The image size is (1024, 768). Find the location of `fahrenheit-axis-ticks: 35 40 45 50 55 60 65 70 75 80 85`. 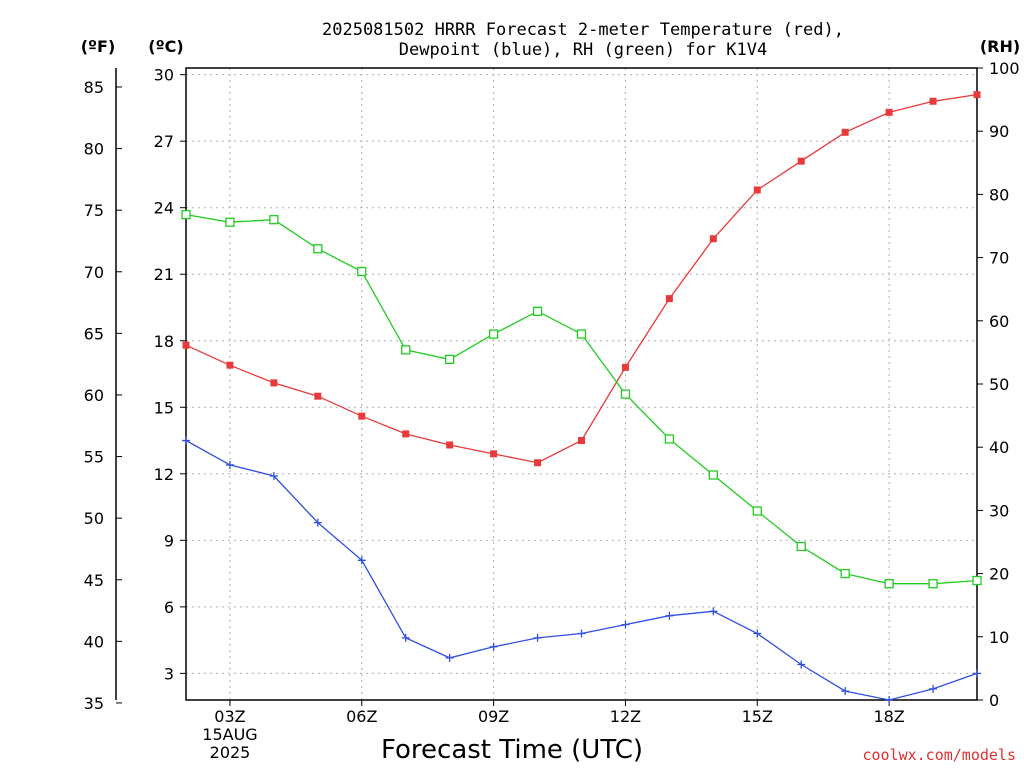

fahrenheit-axis-ticks: 35 40 45 50 55 60 65 70 75 80 85 is located at coordinates (103, 395).